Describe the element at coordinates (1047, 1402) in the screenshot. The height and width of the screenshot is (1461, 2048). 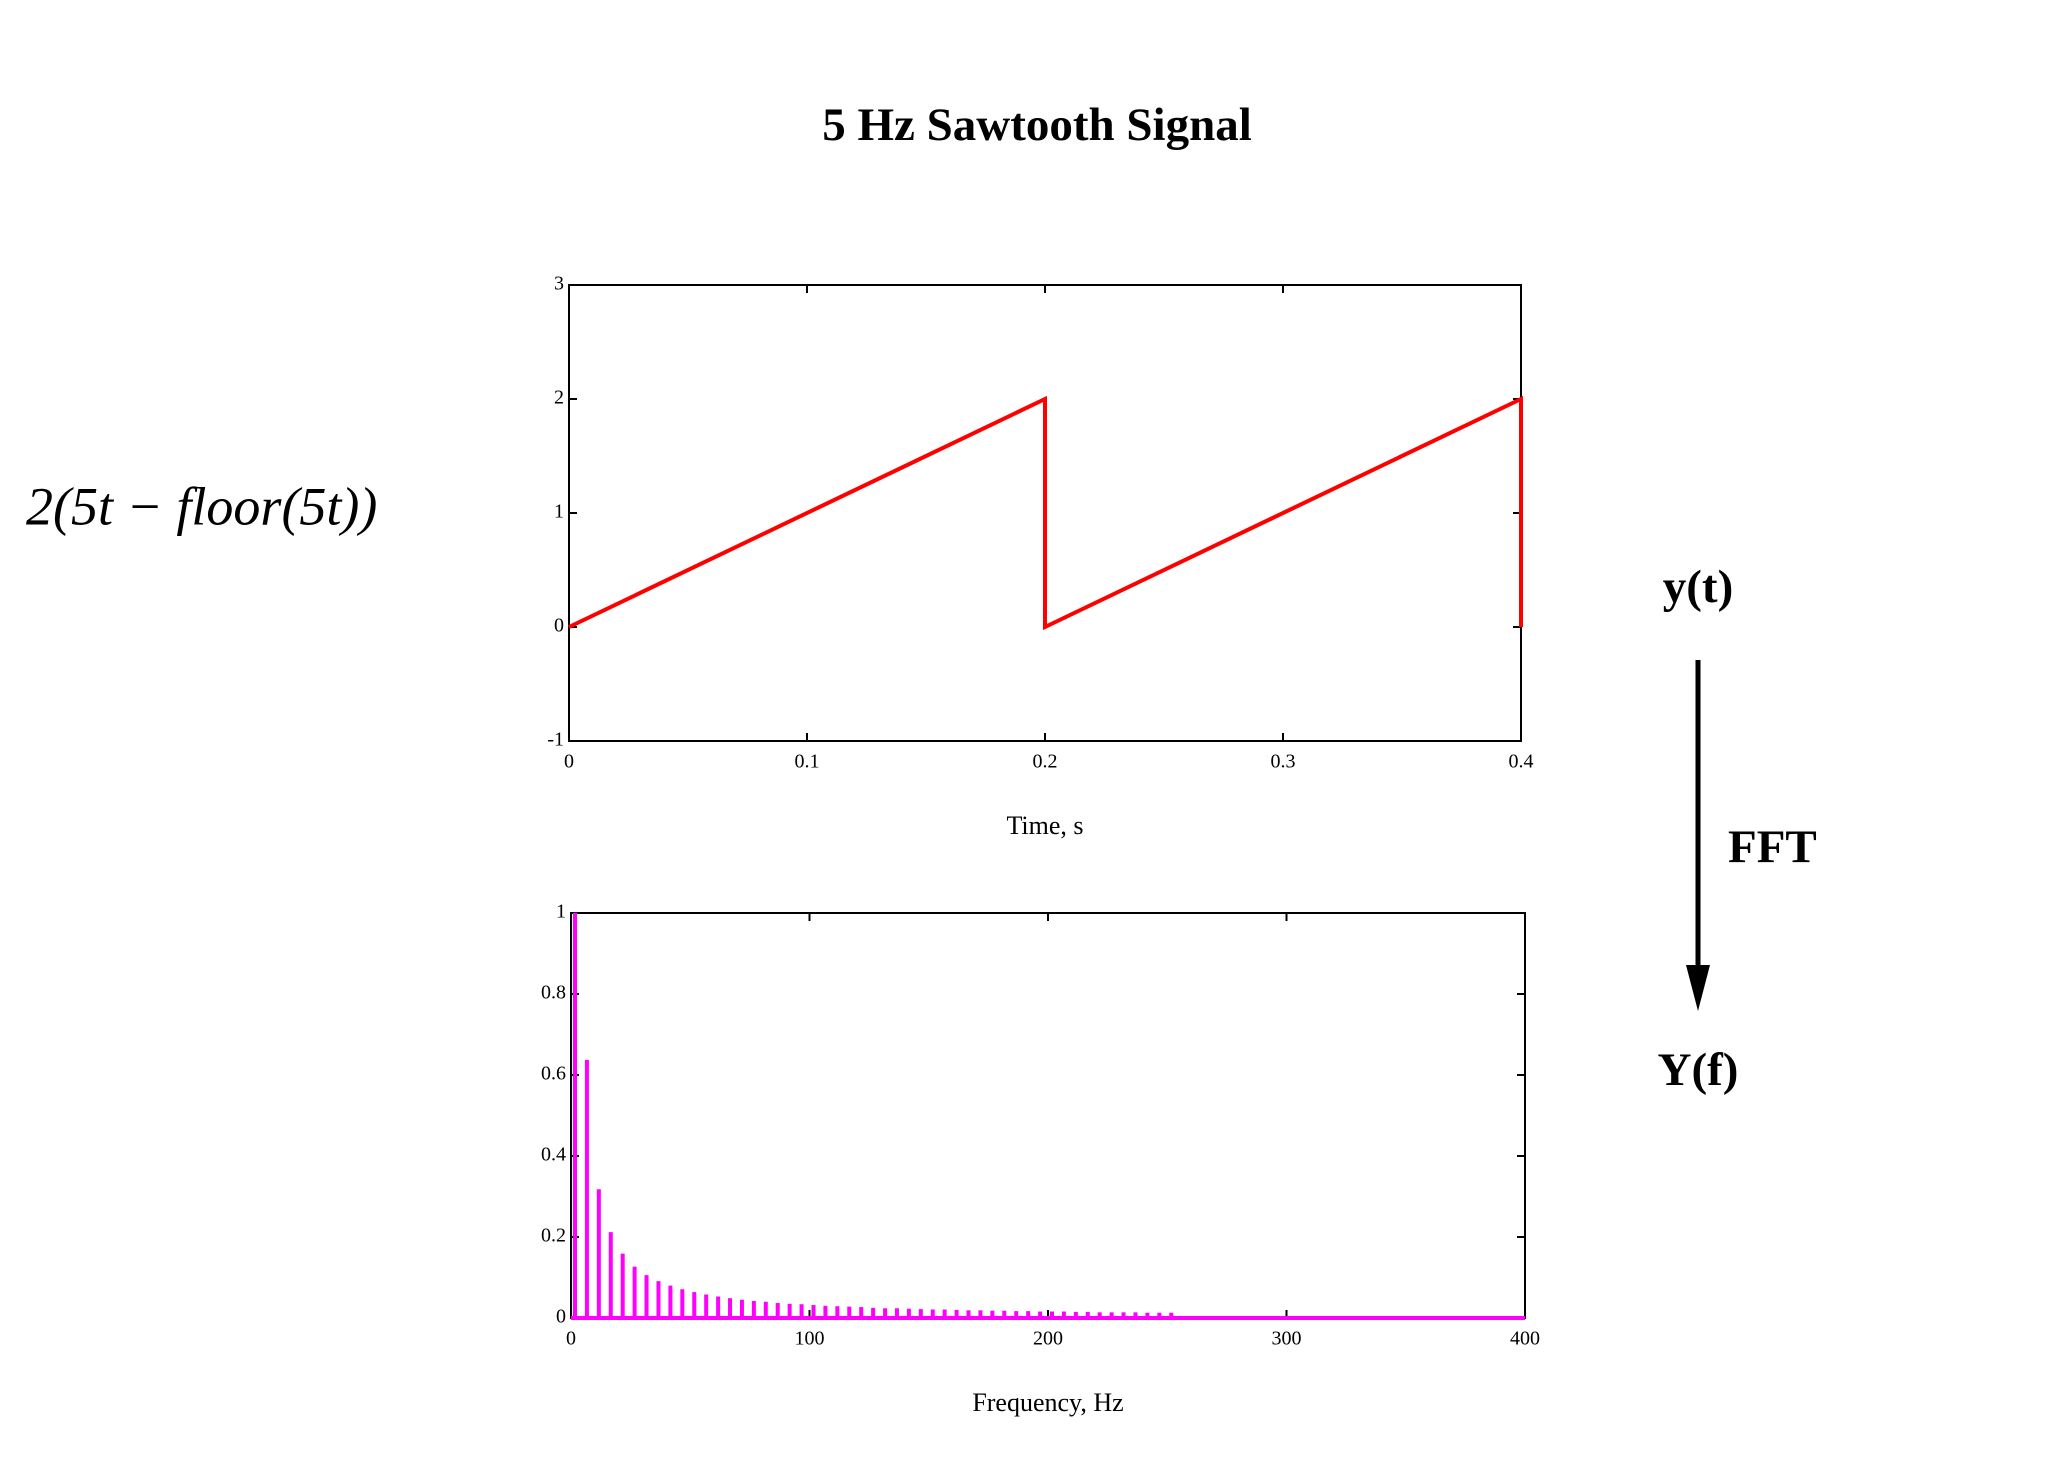
I see `x-axis-label: Frequency, Hz` at that location.